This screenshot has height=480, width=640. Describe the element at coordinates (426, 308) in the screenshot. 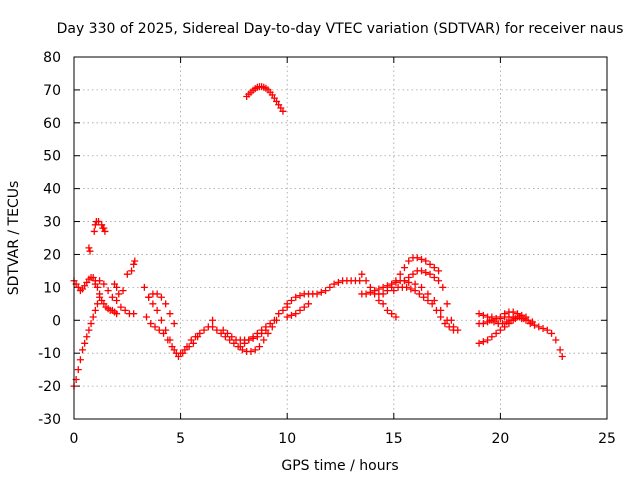

I see `series-arc-n` at that location.